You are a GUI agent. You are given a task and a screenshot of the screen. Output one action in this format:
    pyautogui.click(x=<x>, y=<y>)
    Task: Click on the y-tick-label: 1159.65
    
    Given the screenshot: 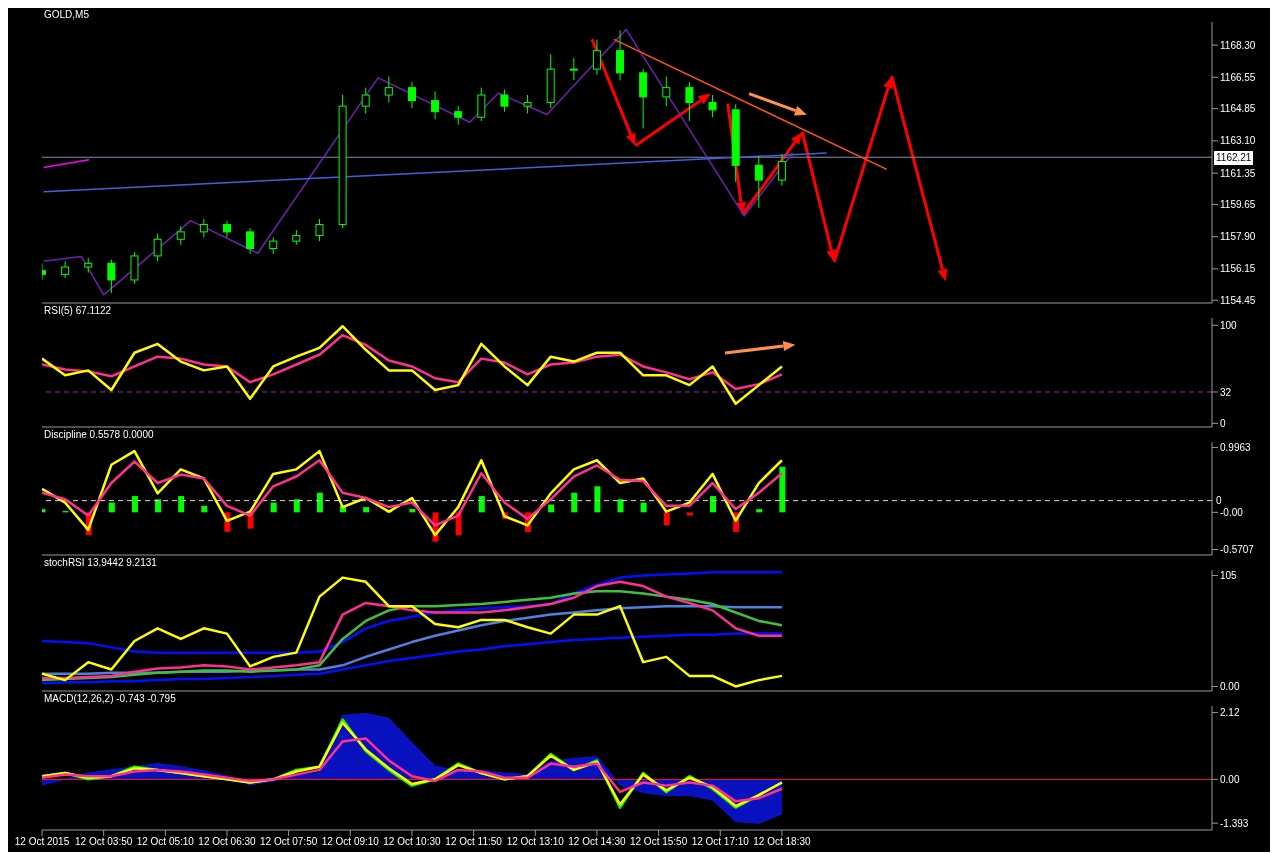 What is the action you would take?
    pyautogui.click(x=1238, y=204)
    